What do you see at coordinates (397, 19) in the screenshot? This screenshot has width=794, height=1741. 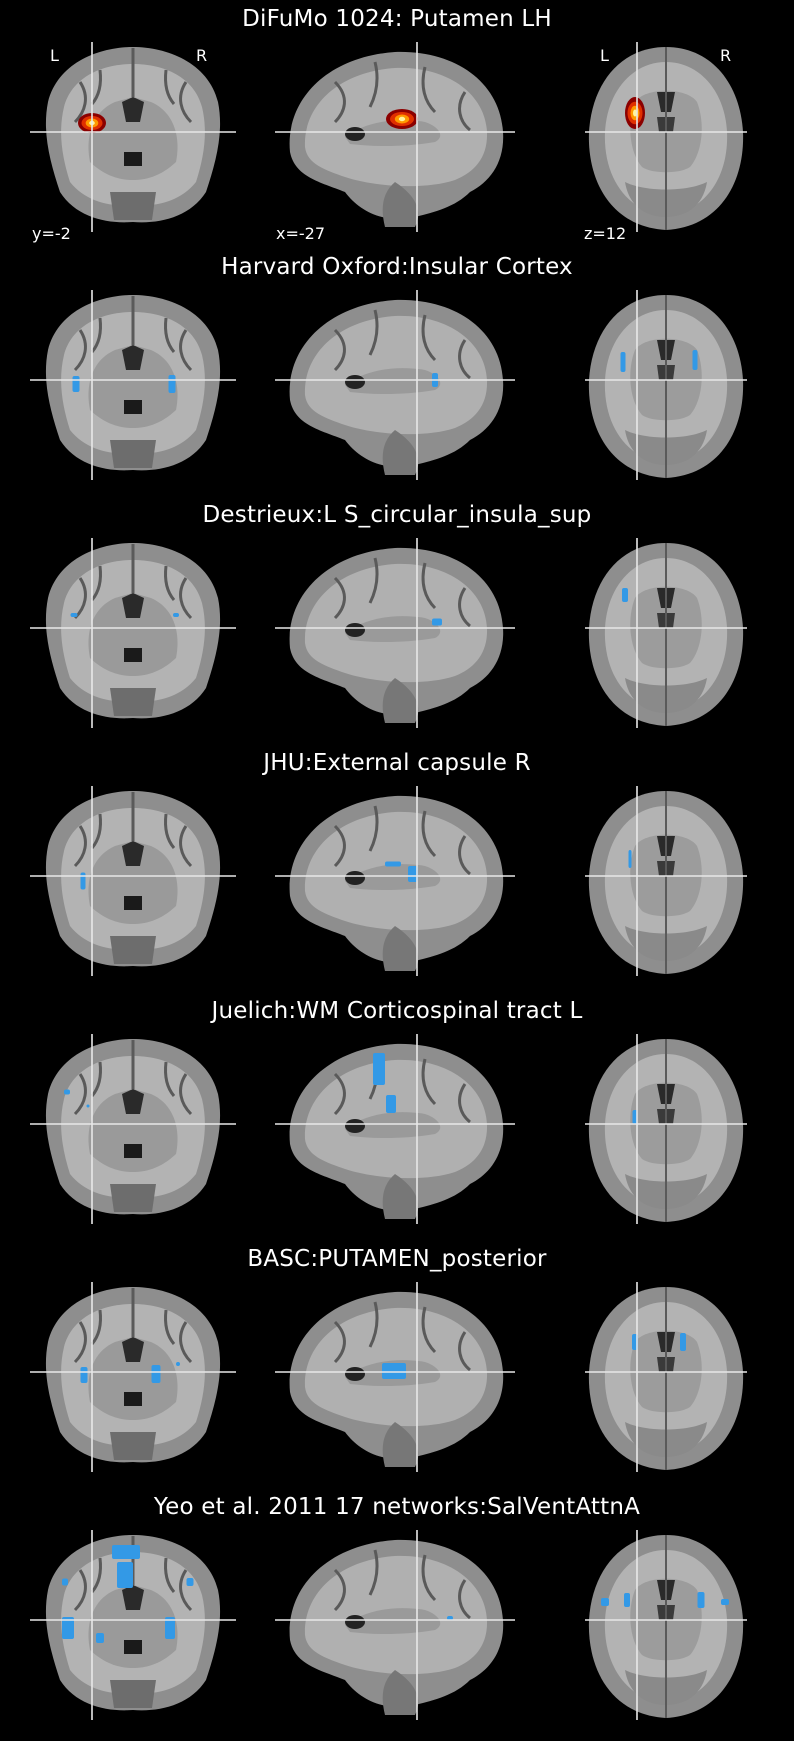 I see `row-title: DiFuMo 1024: Putamen LH` at bounding box center [397, 19].